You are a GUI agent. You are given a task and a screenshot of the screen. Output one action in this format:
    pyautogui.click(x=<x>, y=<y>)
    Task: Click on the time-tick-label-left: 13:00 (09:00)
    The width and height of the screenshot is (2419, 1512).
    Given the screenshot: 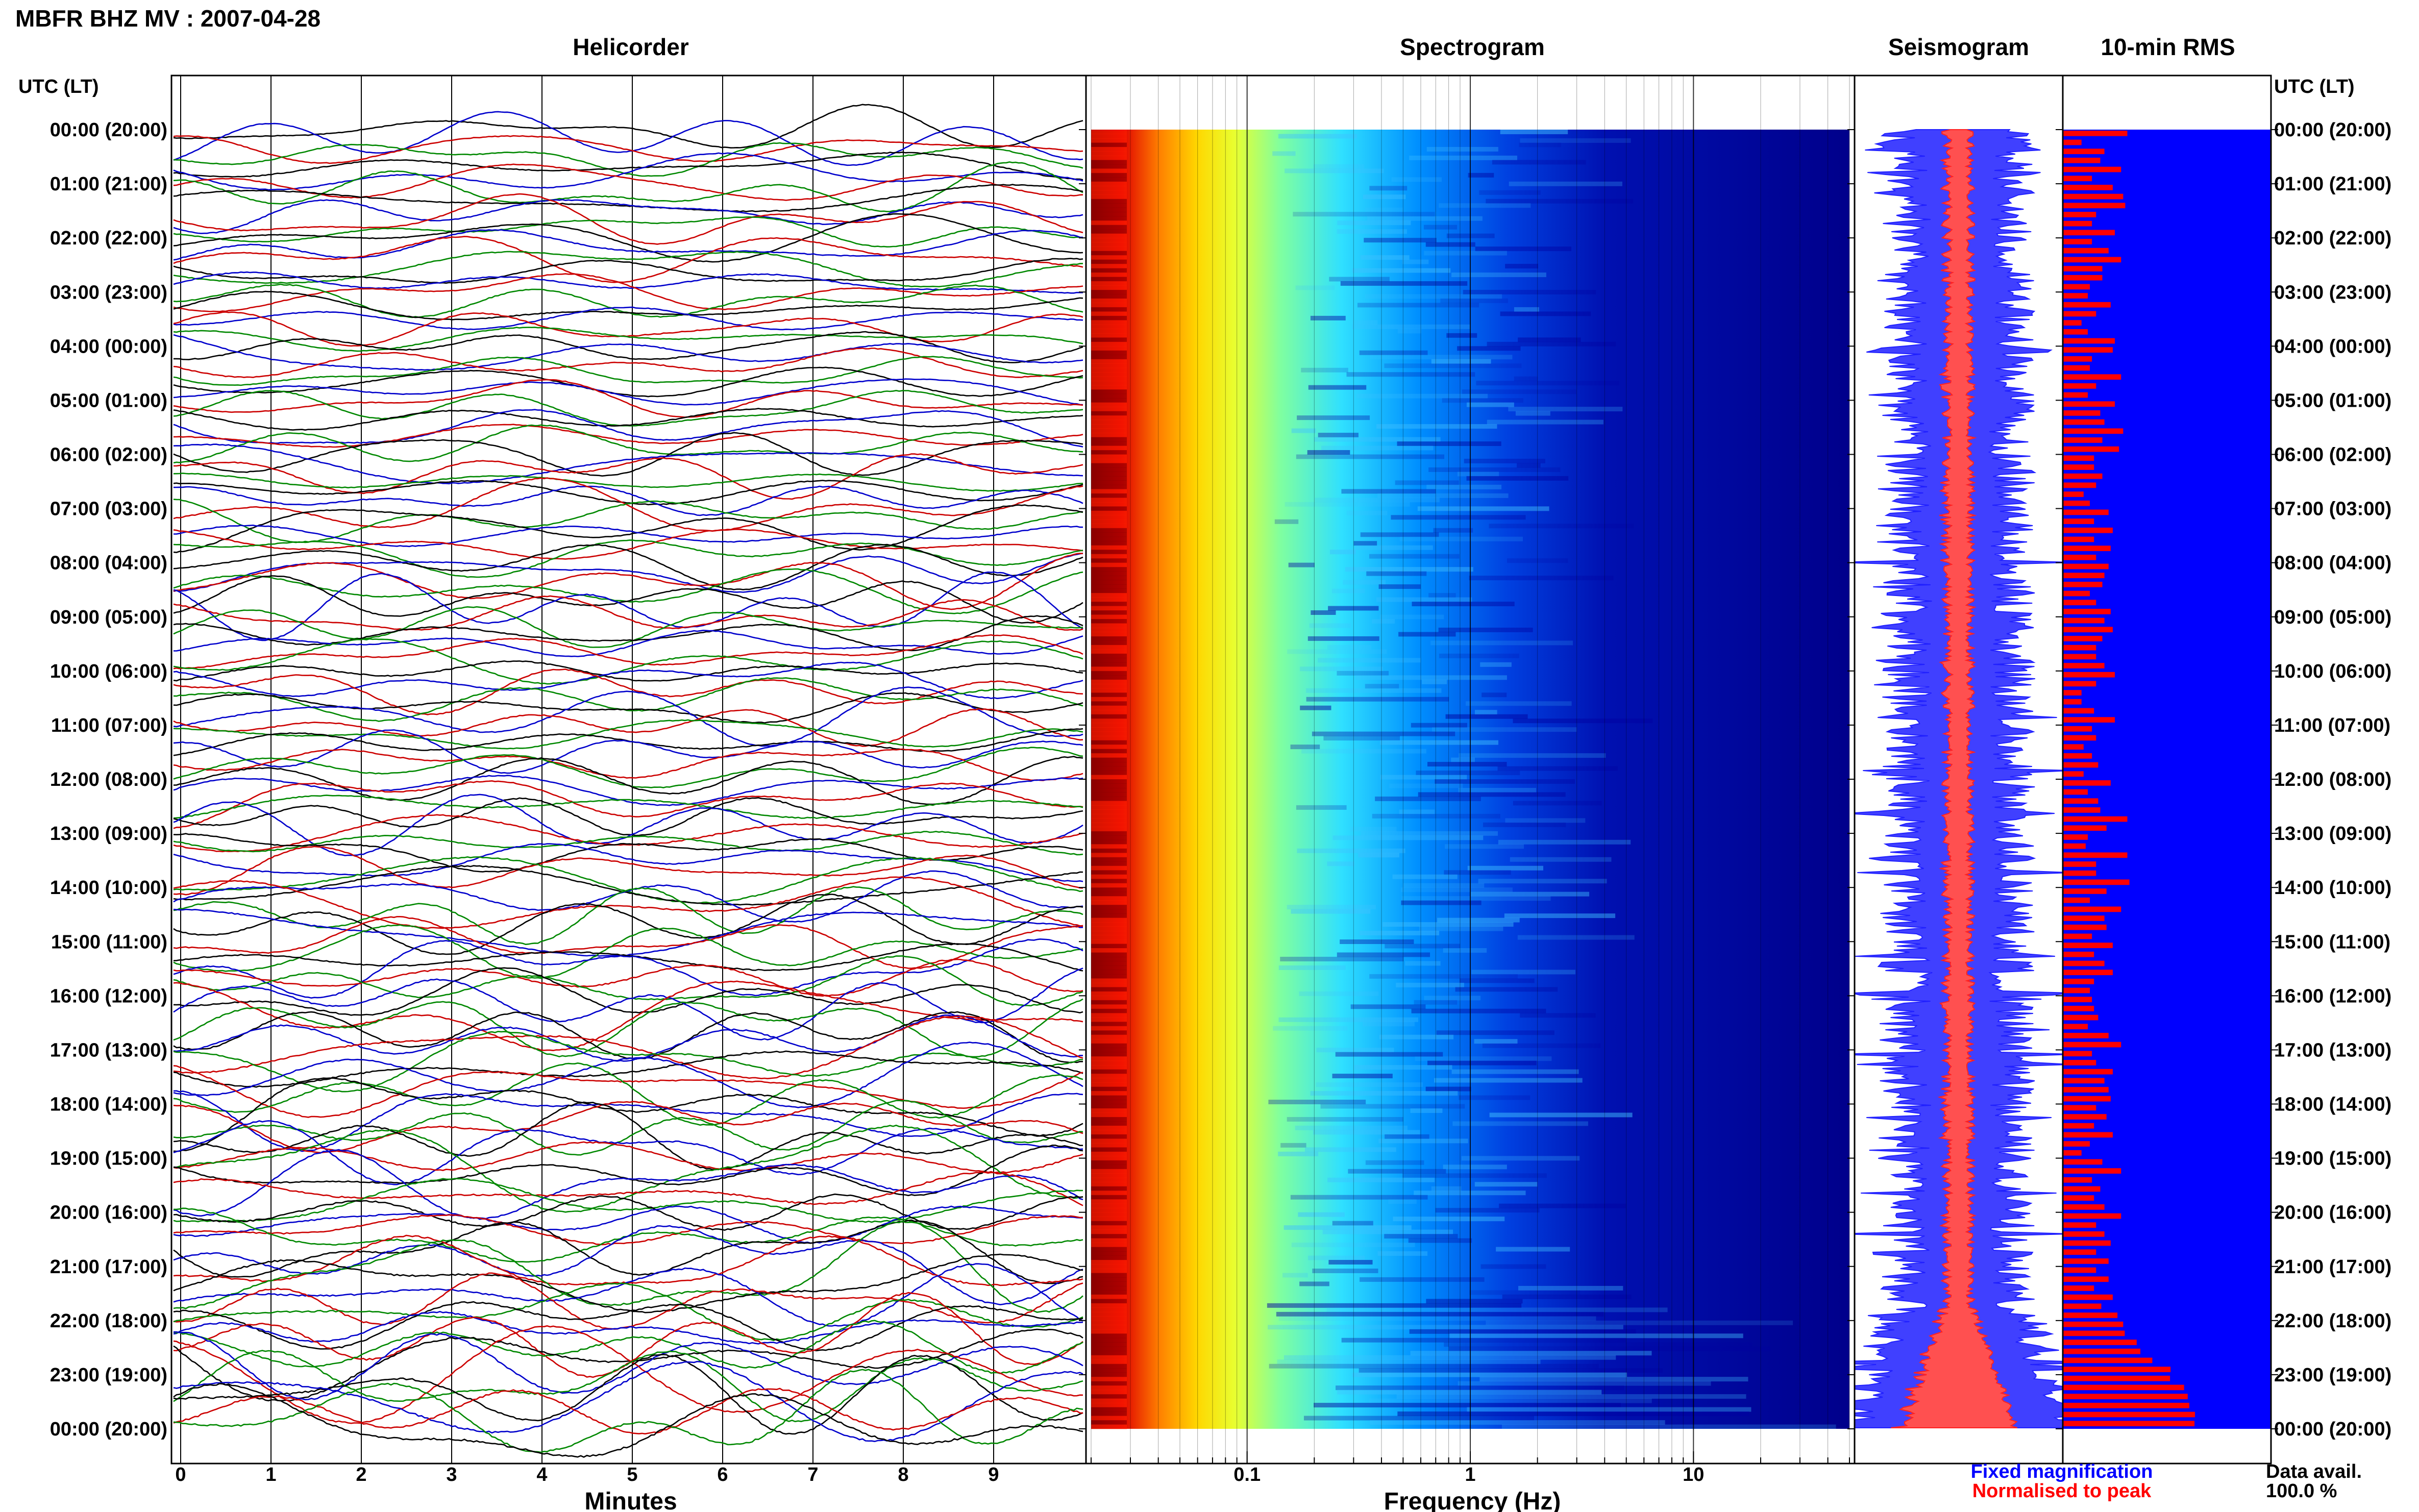 What is the action you would take?
    pyautogui.click(x=108, y=834)
    